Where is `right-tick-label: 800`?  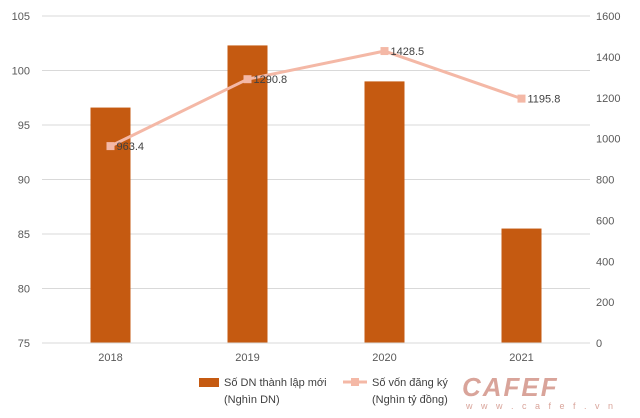
right-tick-label: 800 is located at coordinates (605, 181).